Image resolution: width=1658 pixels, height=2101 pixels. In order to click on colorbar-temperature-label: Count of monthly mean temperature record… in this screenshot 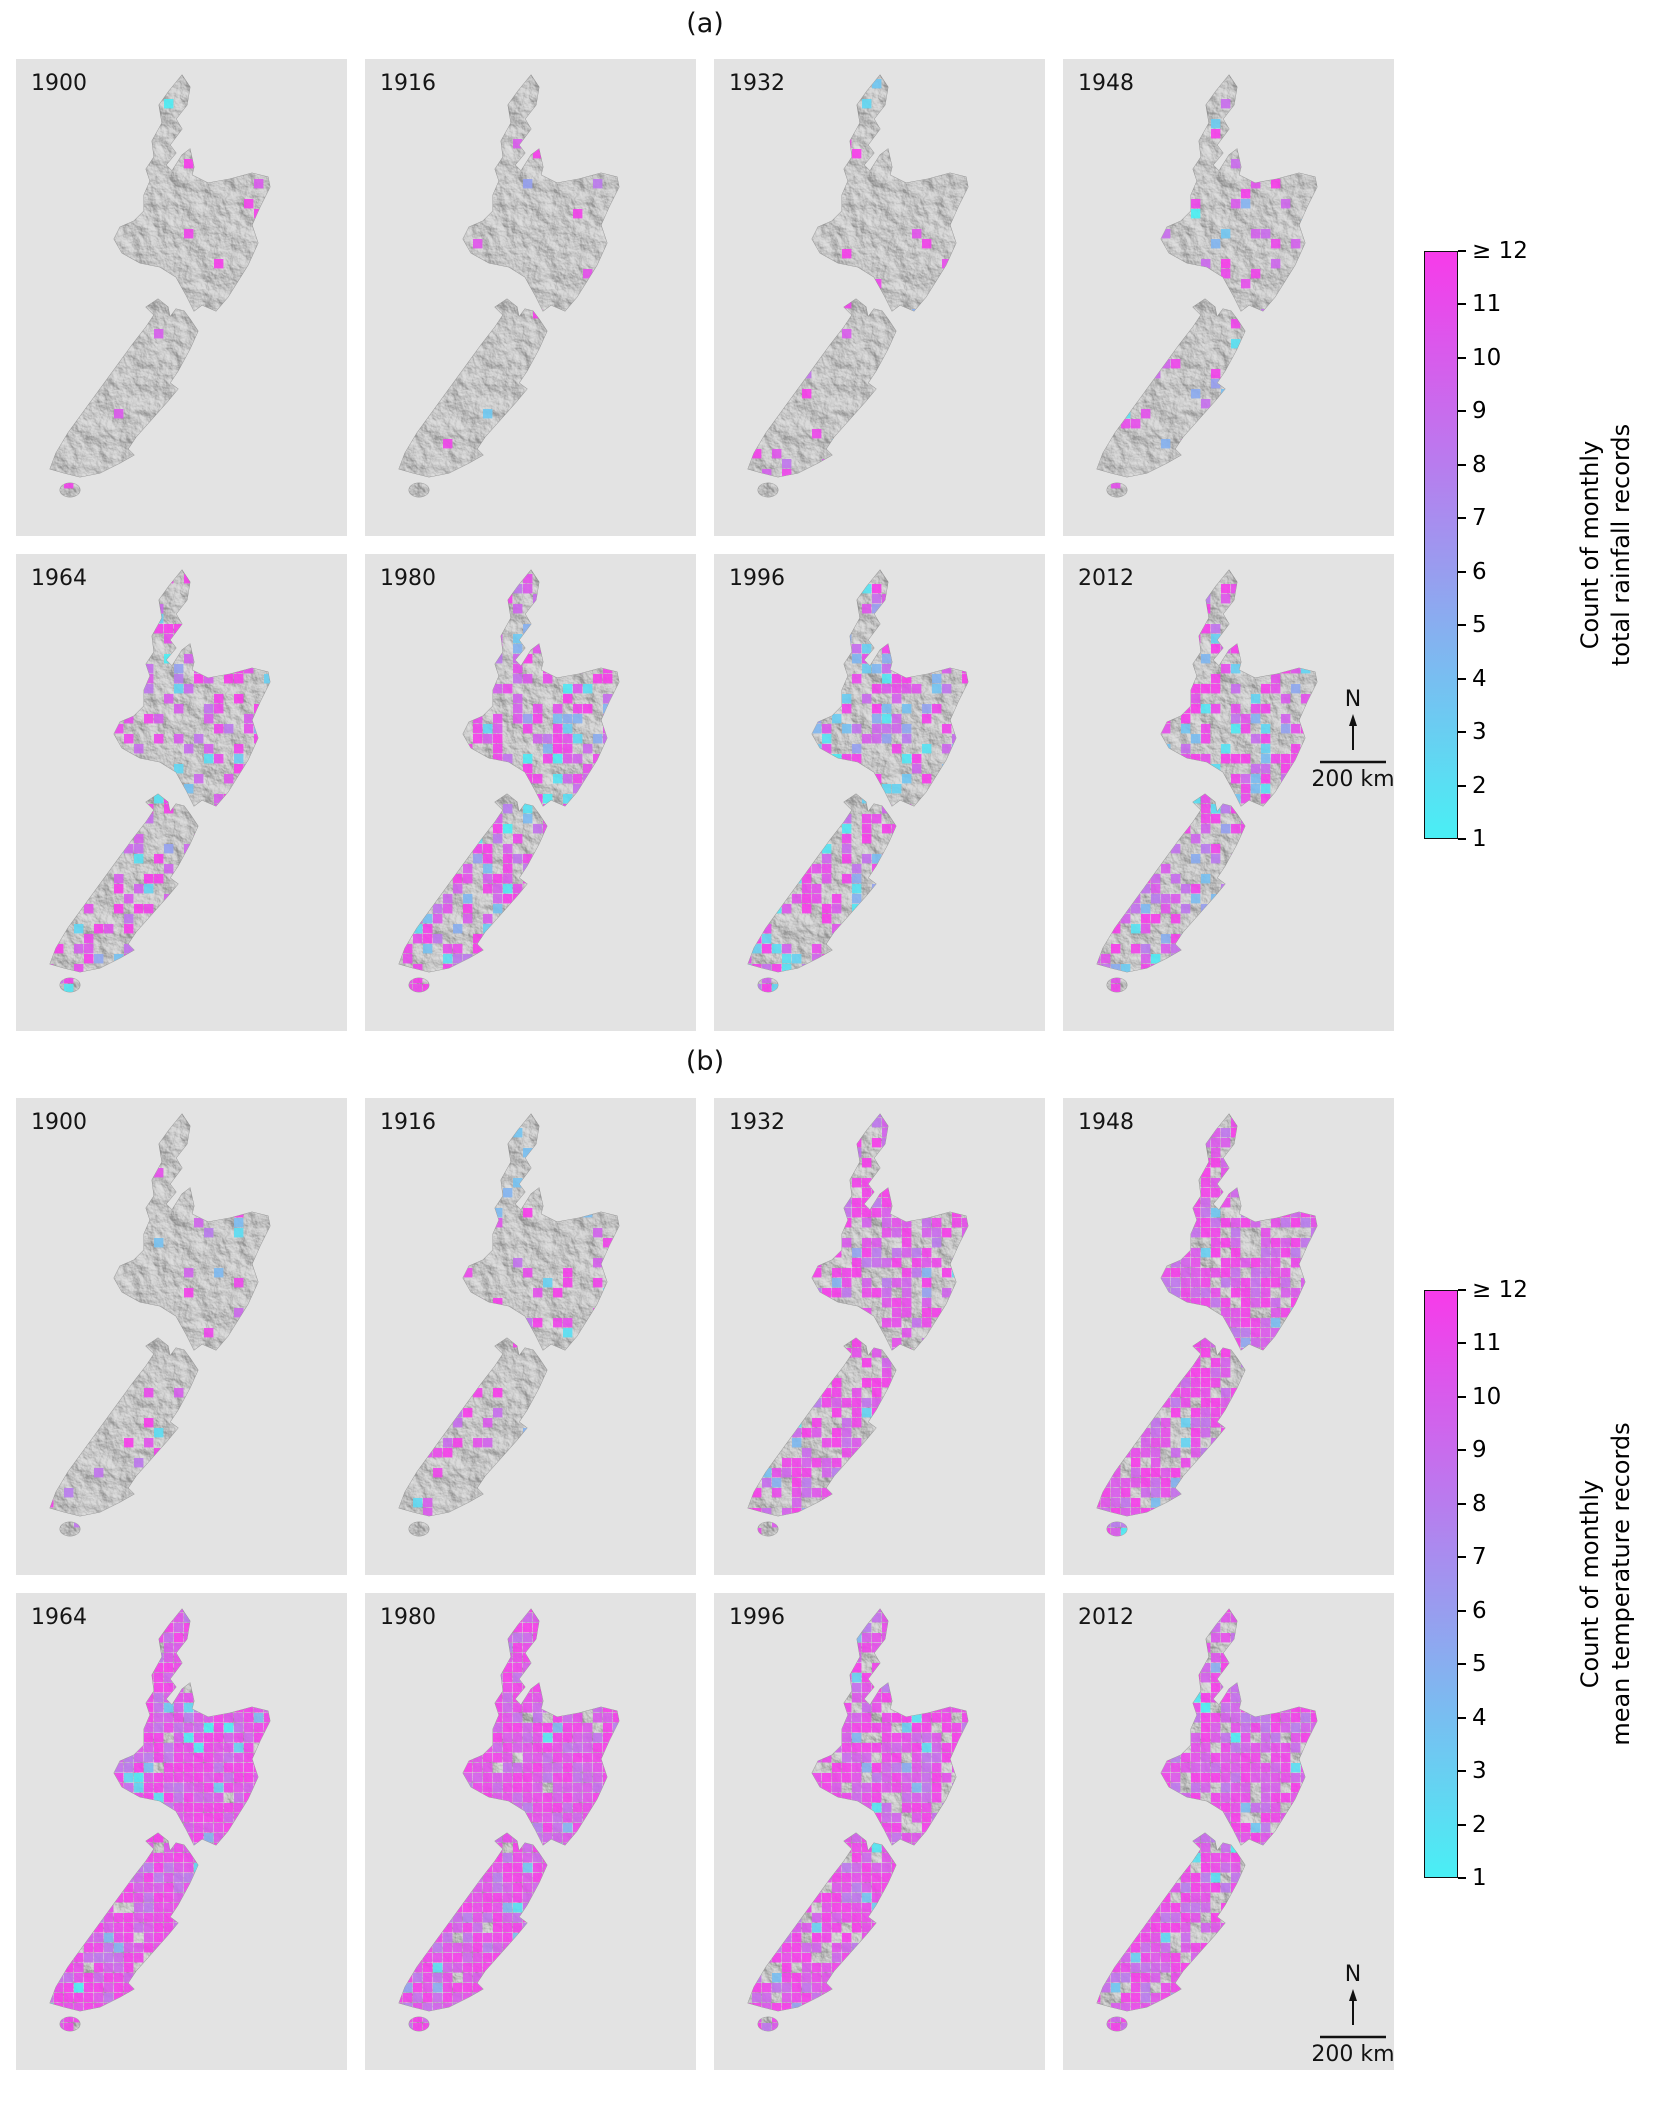, I will do `click(1606, 1583)`.